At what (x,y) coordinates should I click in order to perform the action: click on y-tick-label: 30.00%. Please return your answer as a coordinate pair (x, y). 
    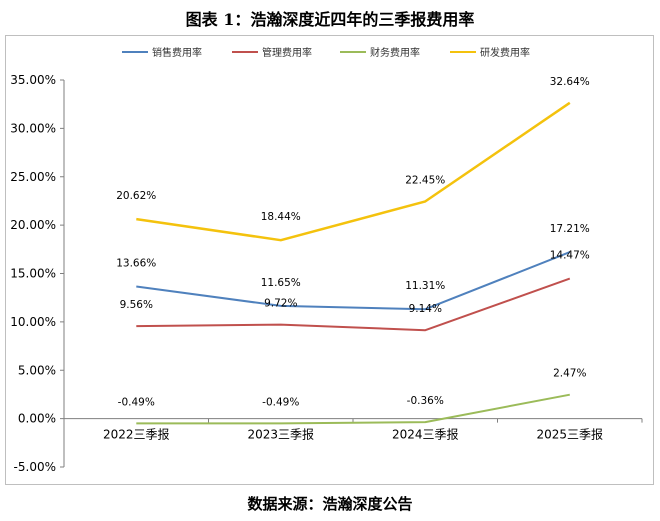
    Looking at the image, I should click on (33, 128).